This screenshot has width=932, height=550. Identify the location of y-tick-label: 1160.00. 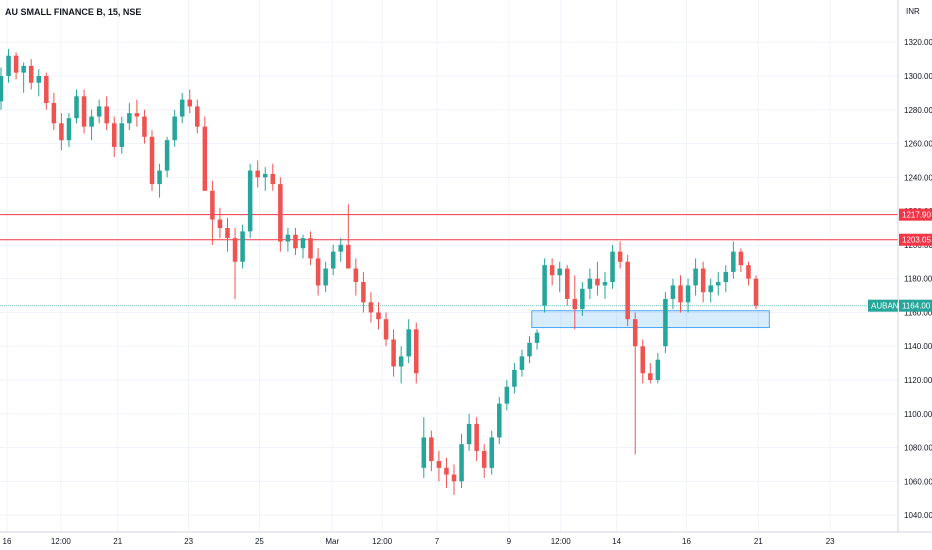
(918, 312).